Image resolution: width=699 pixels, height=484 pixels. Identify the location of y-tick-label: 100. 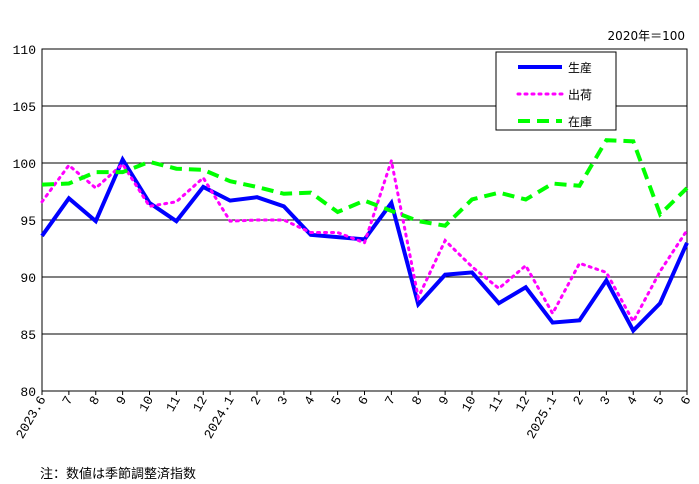
(24, 164).